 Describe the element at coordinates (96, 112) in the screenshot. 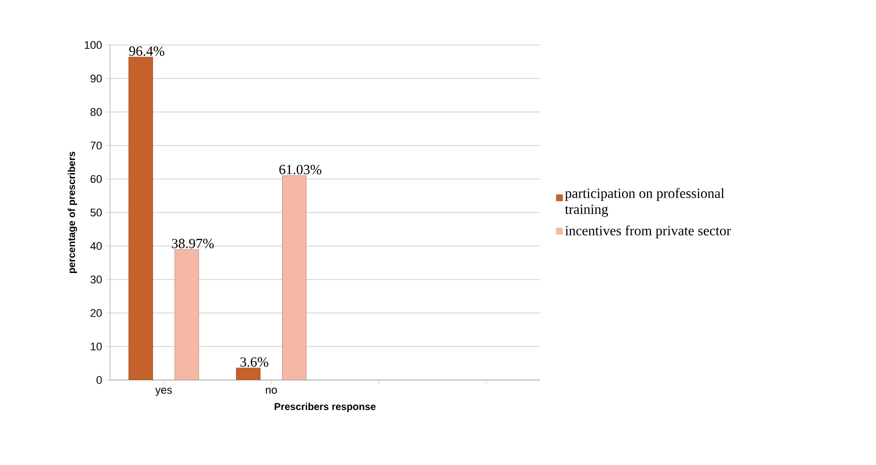

I see `y-tick-label: 80` at that location.